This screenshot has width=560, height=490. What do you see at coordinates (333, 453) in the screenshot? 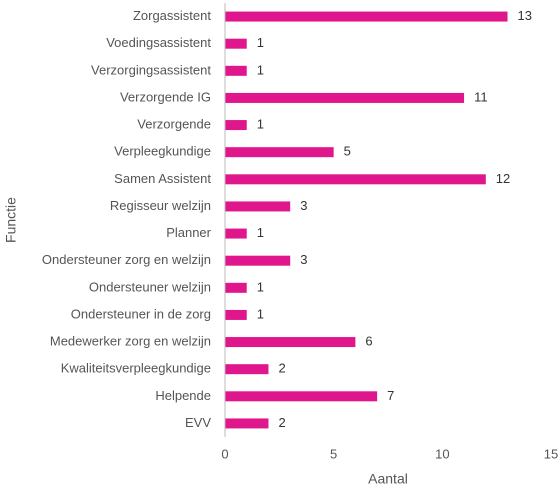
I see `x-tick-label: 5` at bounding box center [333, 453].